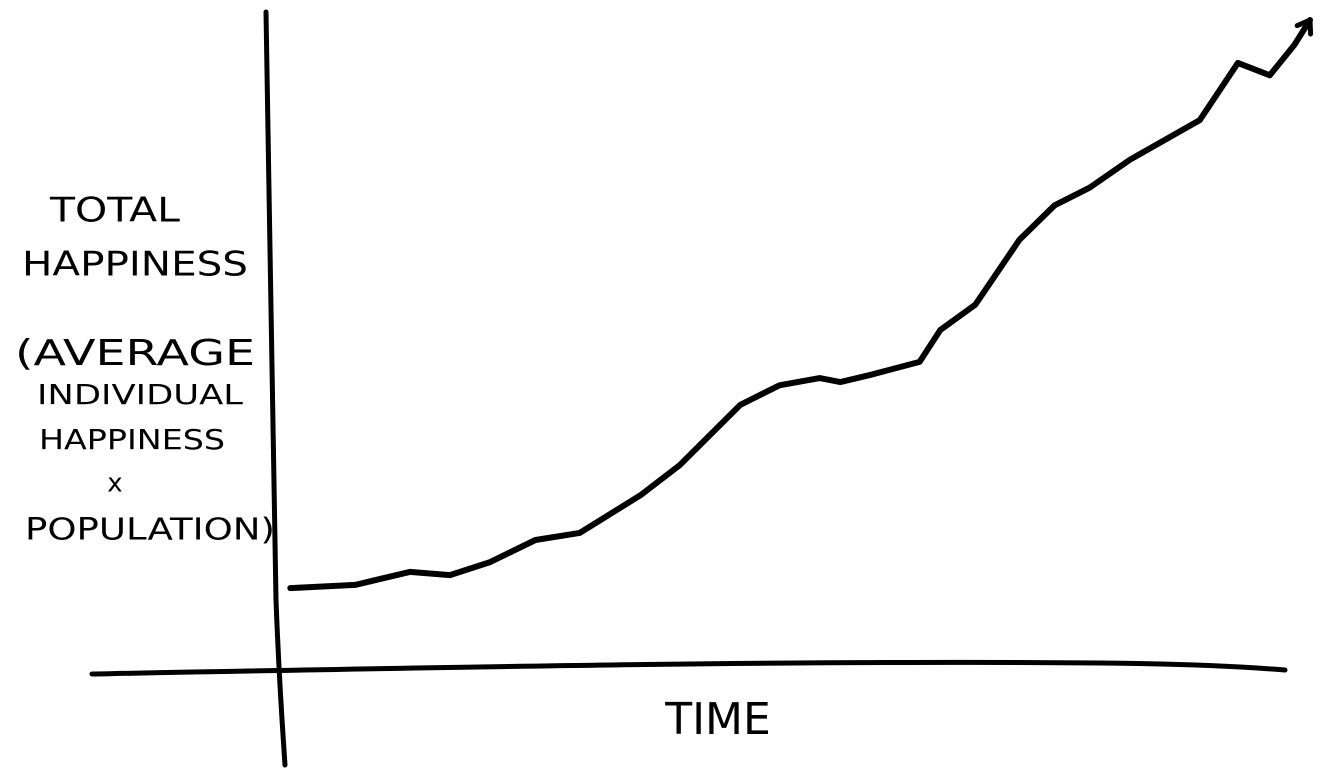 The width and height of the screenshot is (1334, 770). Describe the element at coordinates (275, 388) in the screenshot. I see `y-axis` at that location.